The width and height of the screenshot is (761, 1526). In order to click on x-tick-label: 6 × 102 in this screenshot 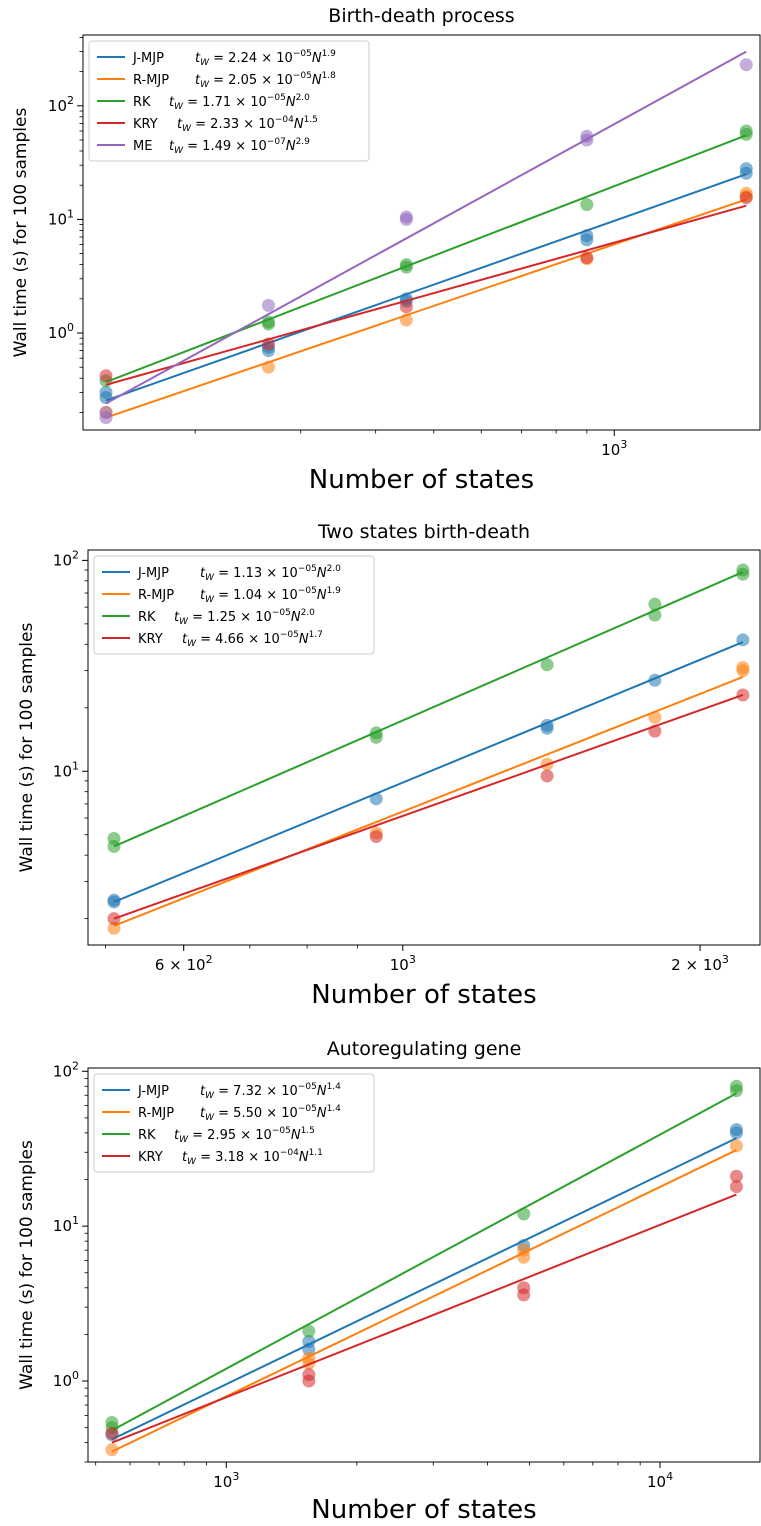, I will do `click(184, 963)`.